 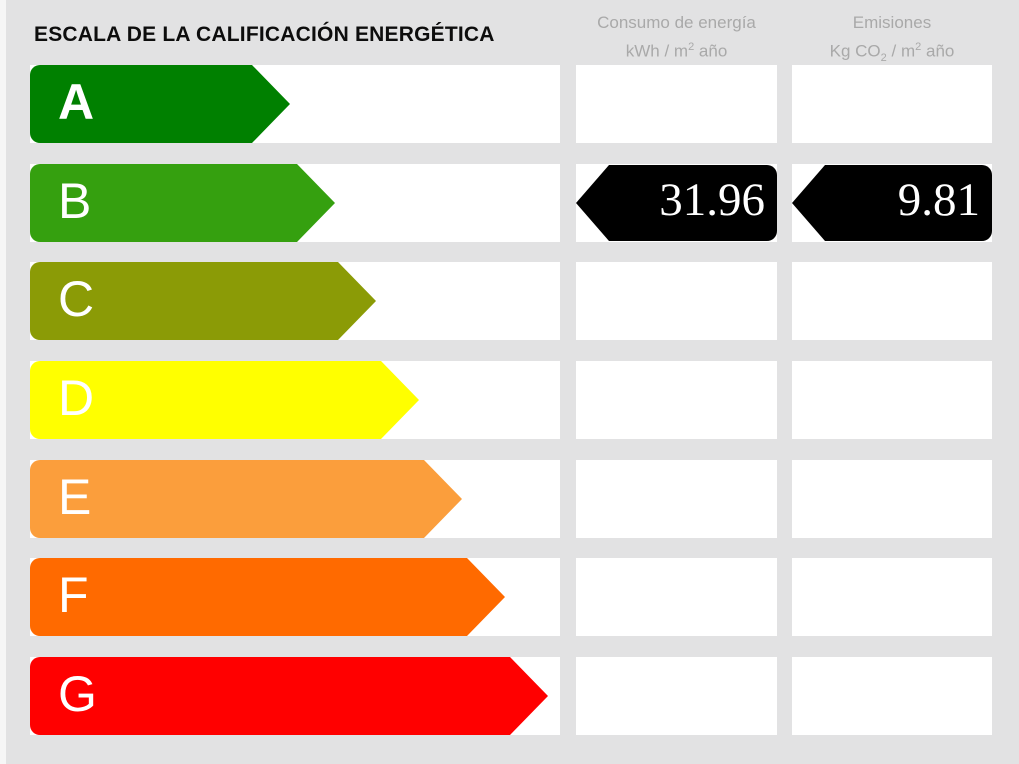 I want to click on rating-row-g: G, so click(x=509, y=696).